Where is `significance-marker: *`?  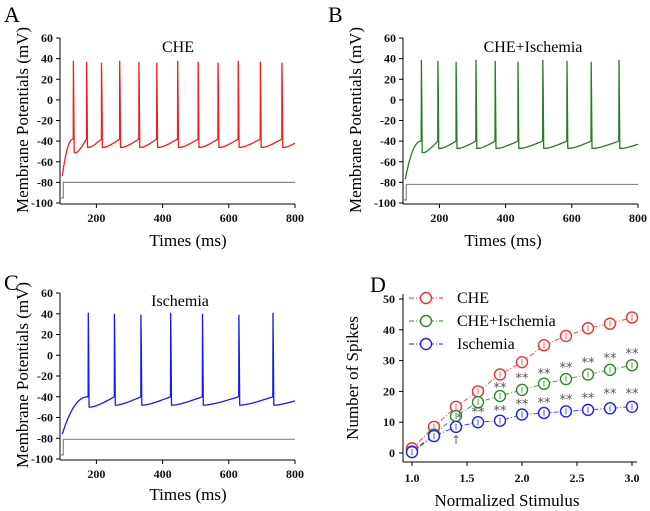
significance-marker: * is located at coordinates (459, 419).